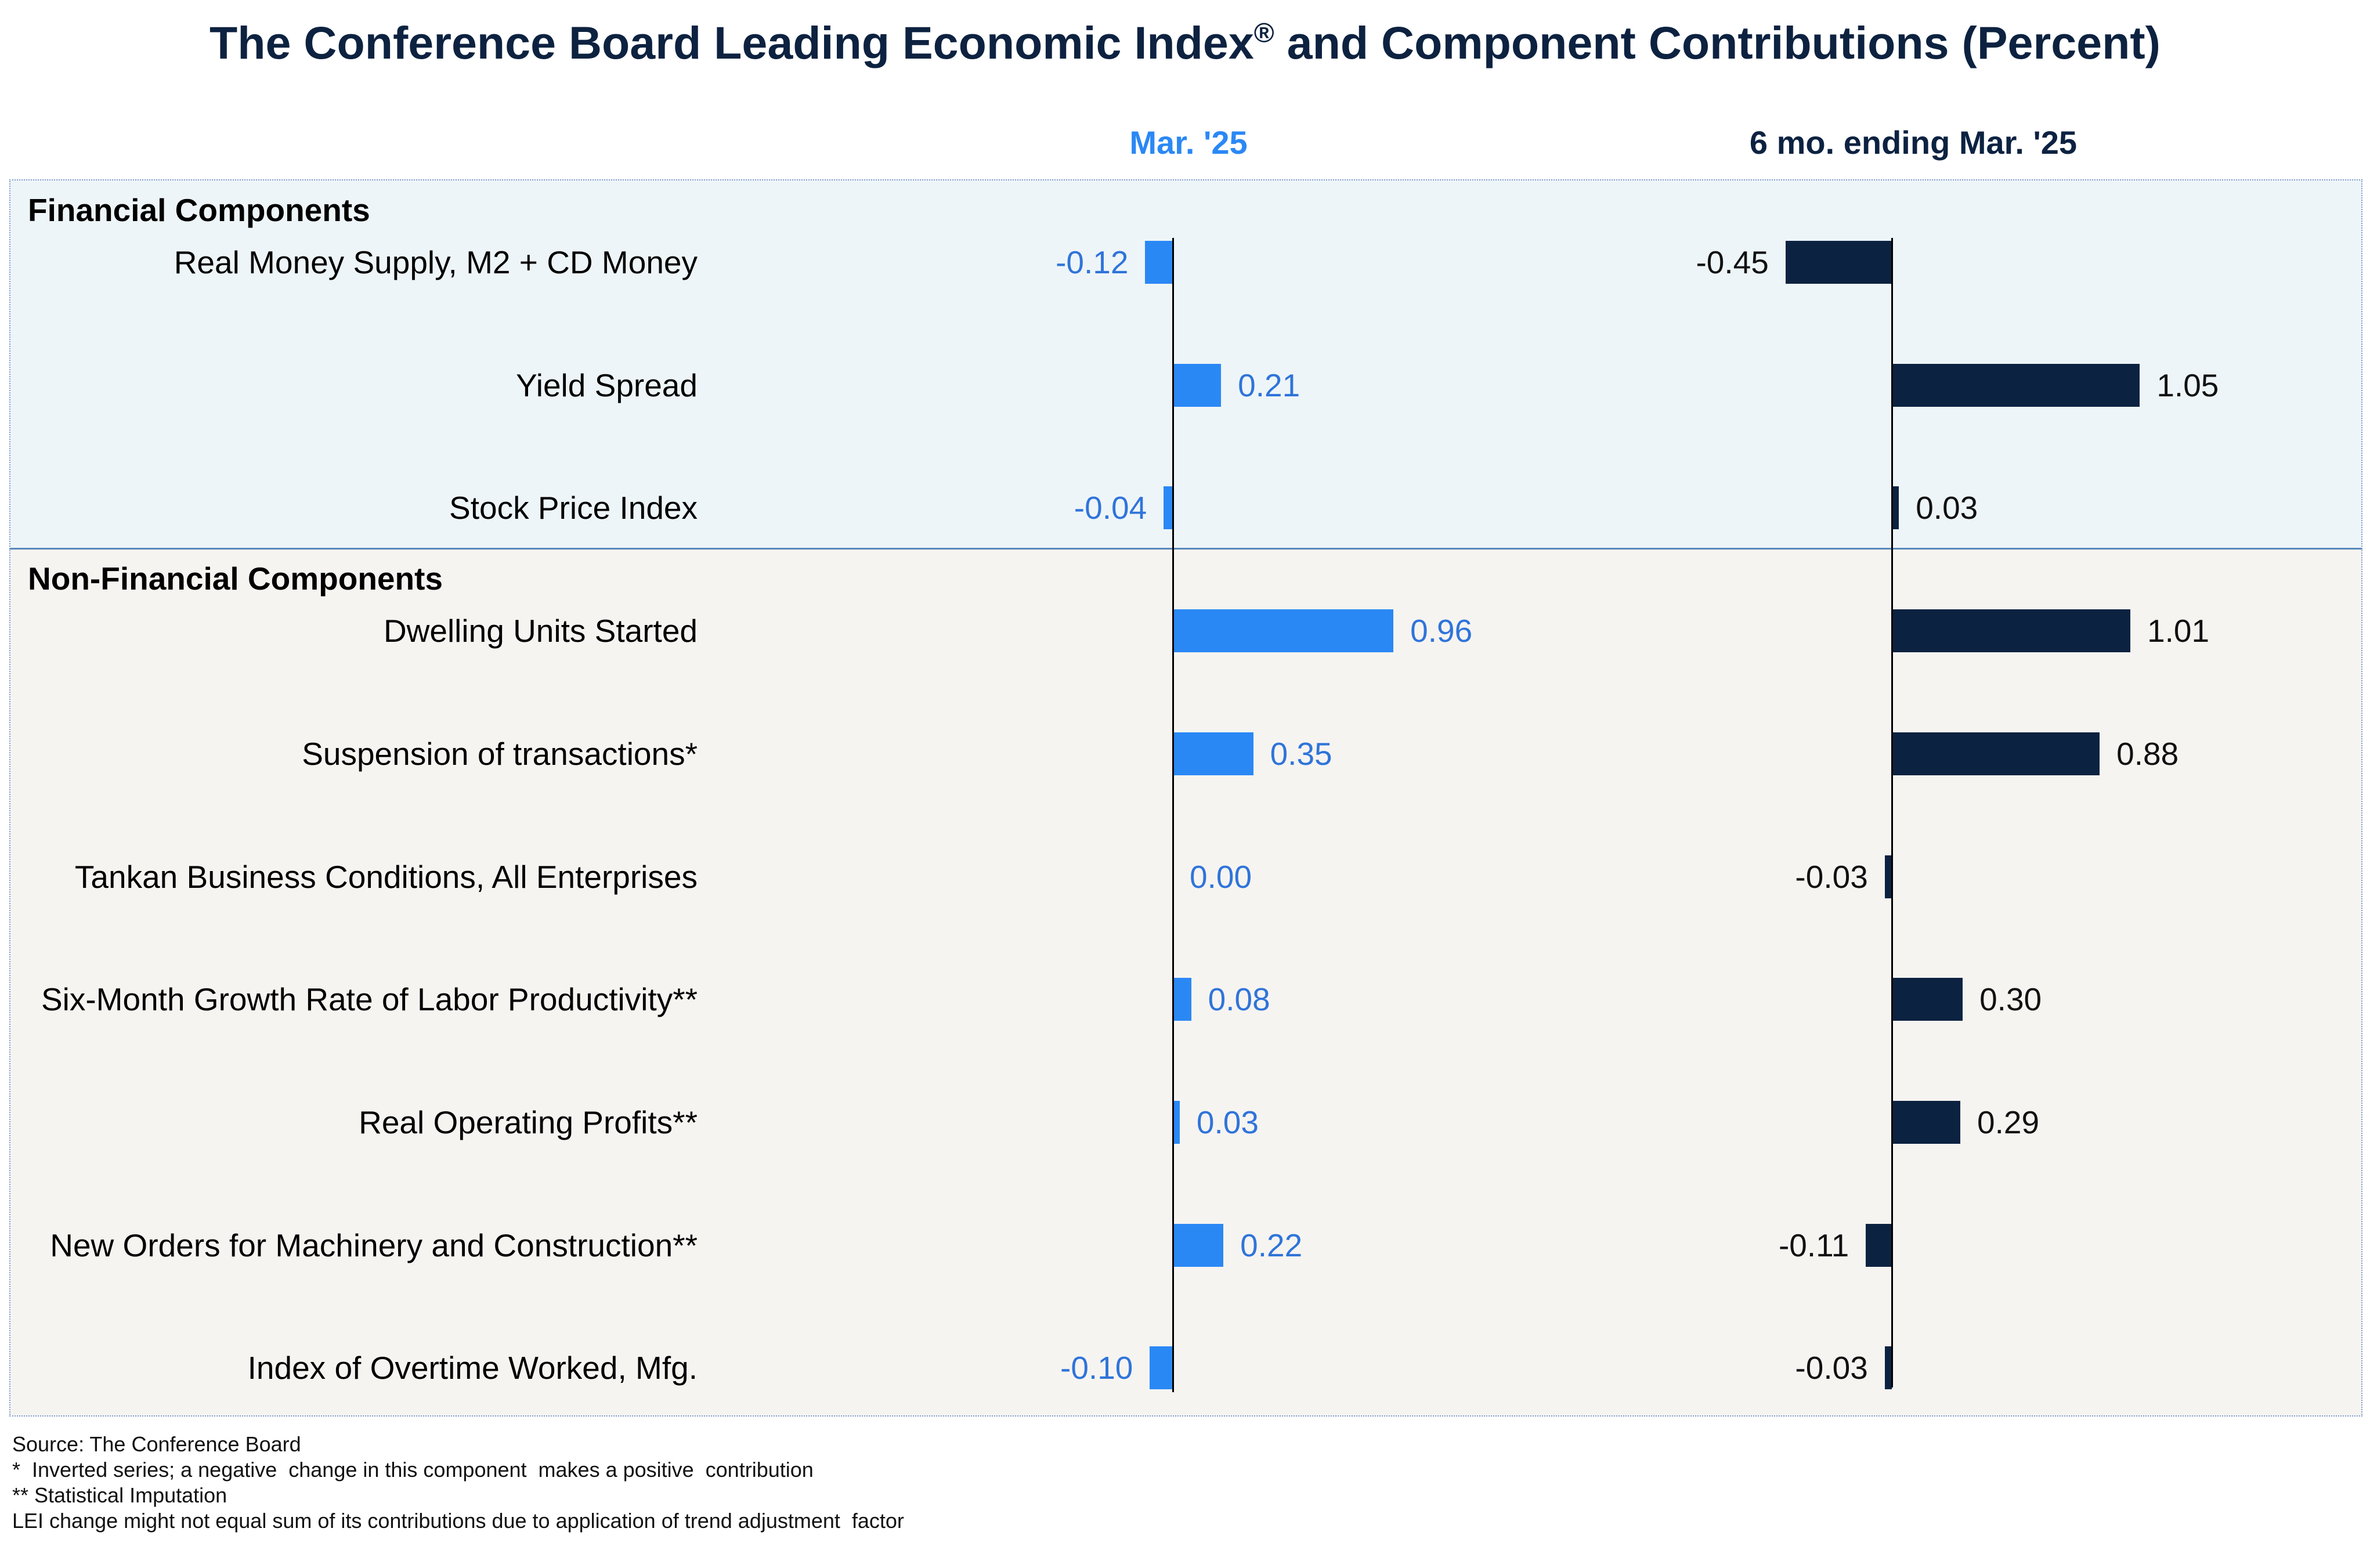 This screenshot has height=1568, width=2370. Describe the element at coordinates (119, 1495) in the screenshot. I see `footnote-statistical-imputation: ** Statistical Imputation` at that location.